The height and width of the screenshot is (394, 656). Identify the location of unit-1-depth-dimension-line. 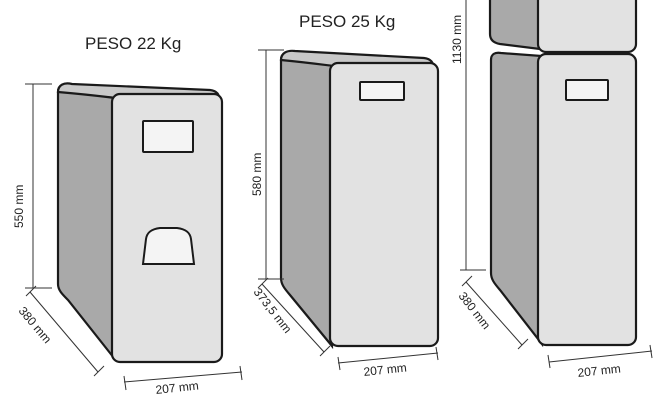
(65, 331).